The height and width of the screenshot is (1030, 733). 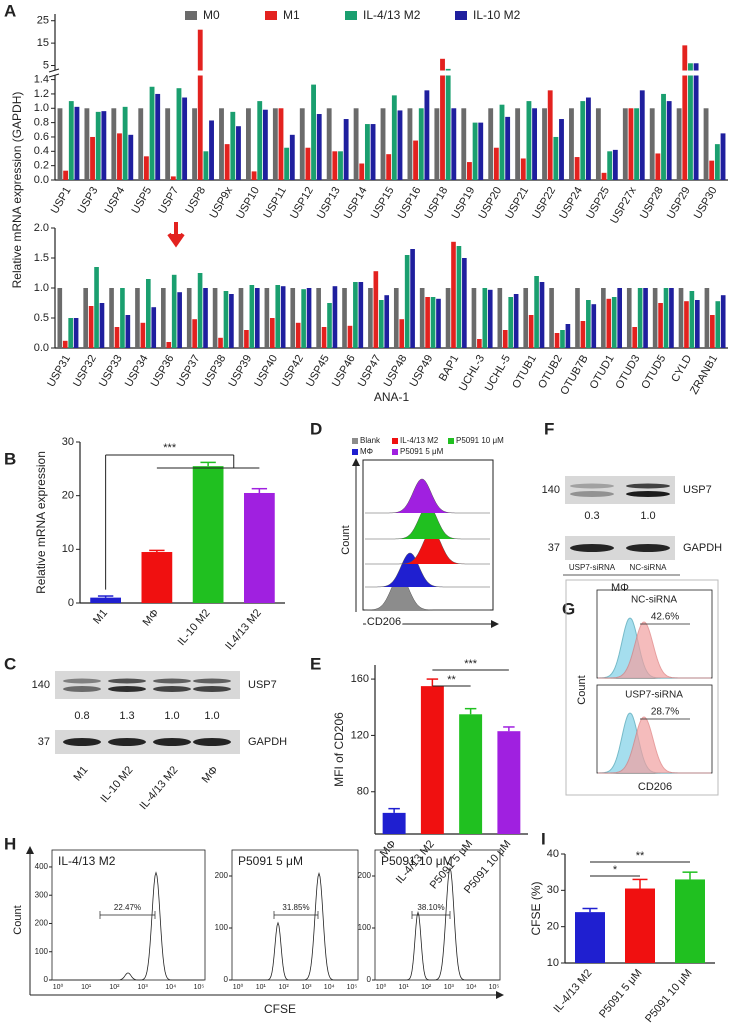 I want to click on y-tick-label: 300, so click(x=42, y=894).